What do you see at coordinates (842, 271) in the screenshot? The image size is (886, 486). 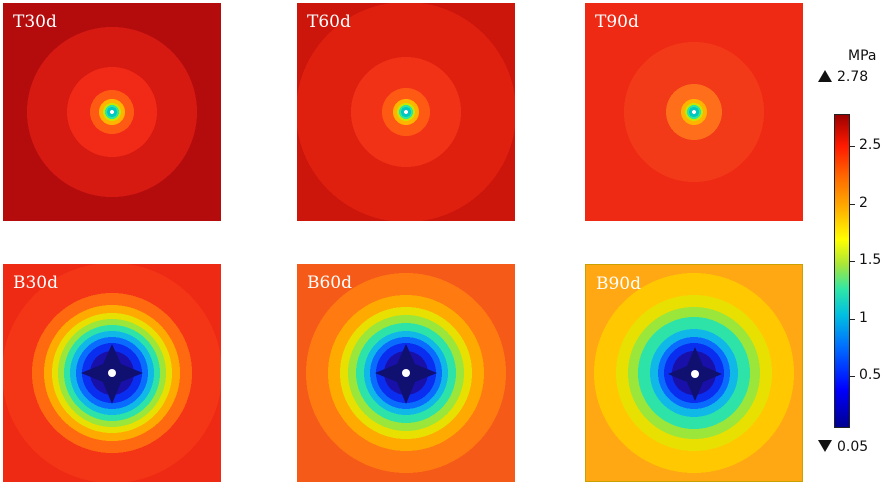 I see `colorbar` at bounding box center [842, 271].